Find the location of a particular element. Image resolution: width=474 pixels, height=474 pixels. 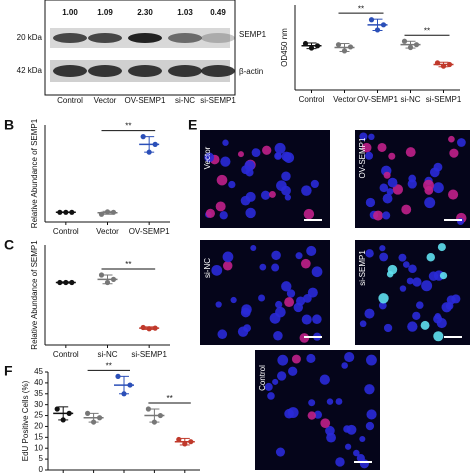

image-label: Vector is located at coordinates (207, 157).